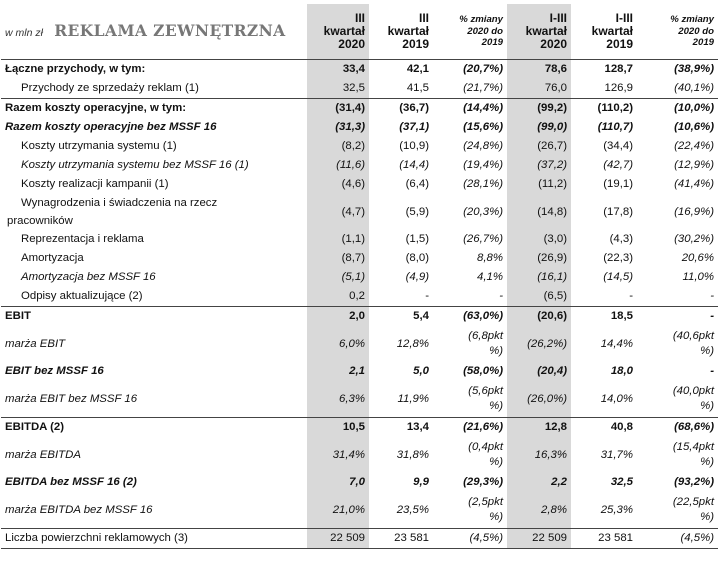  Describe the element at coordinates (417, 258) in the screenshot. I see `cell: (8,0)` at that location.